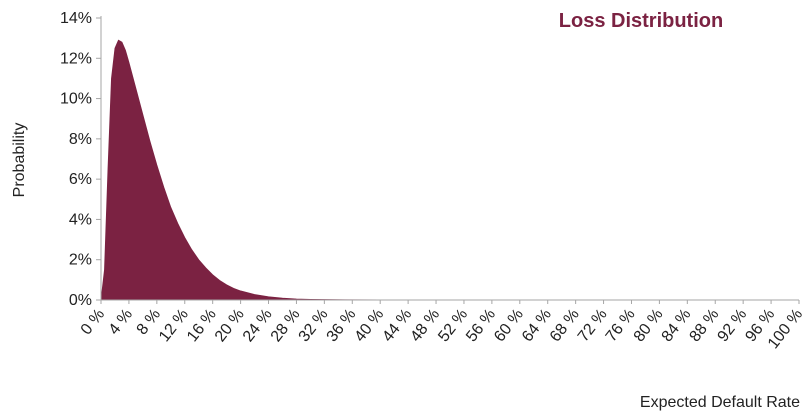 The height and width of the screenshot is (415, 806). What do you see at coordinates (202, 325) in the screenshot?
I see `x-tick-label: 16 %` at bounding box center [202, 325].